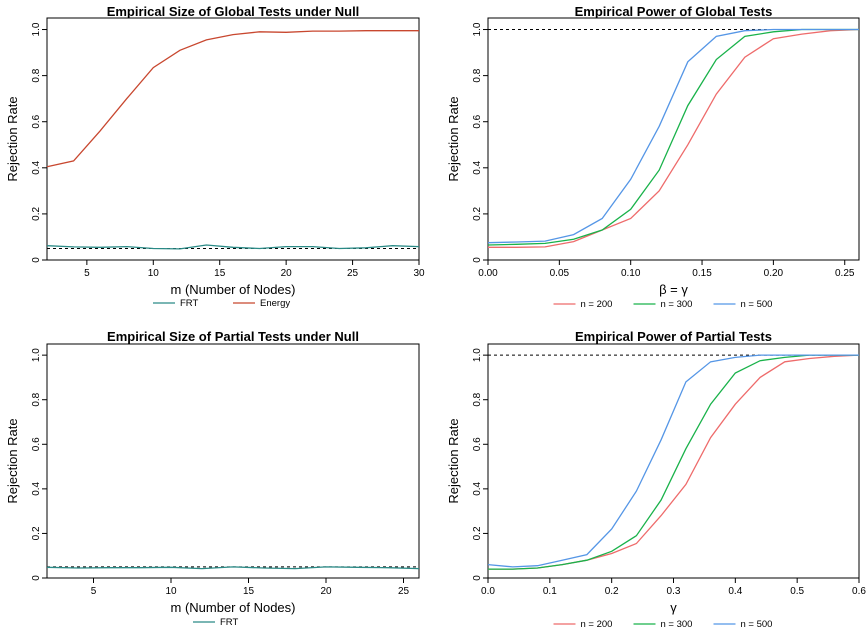  What do you see at coordinates (674, 591) in the screenshot?
I see `x-tick-label: 0.3` at bounding box center [674, 591].